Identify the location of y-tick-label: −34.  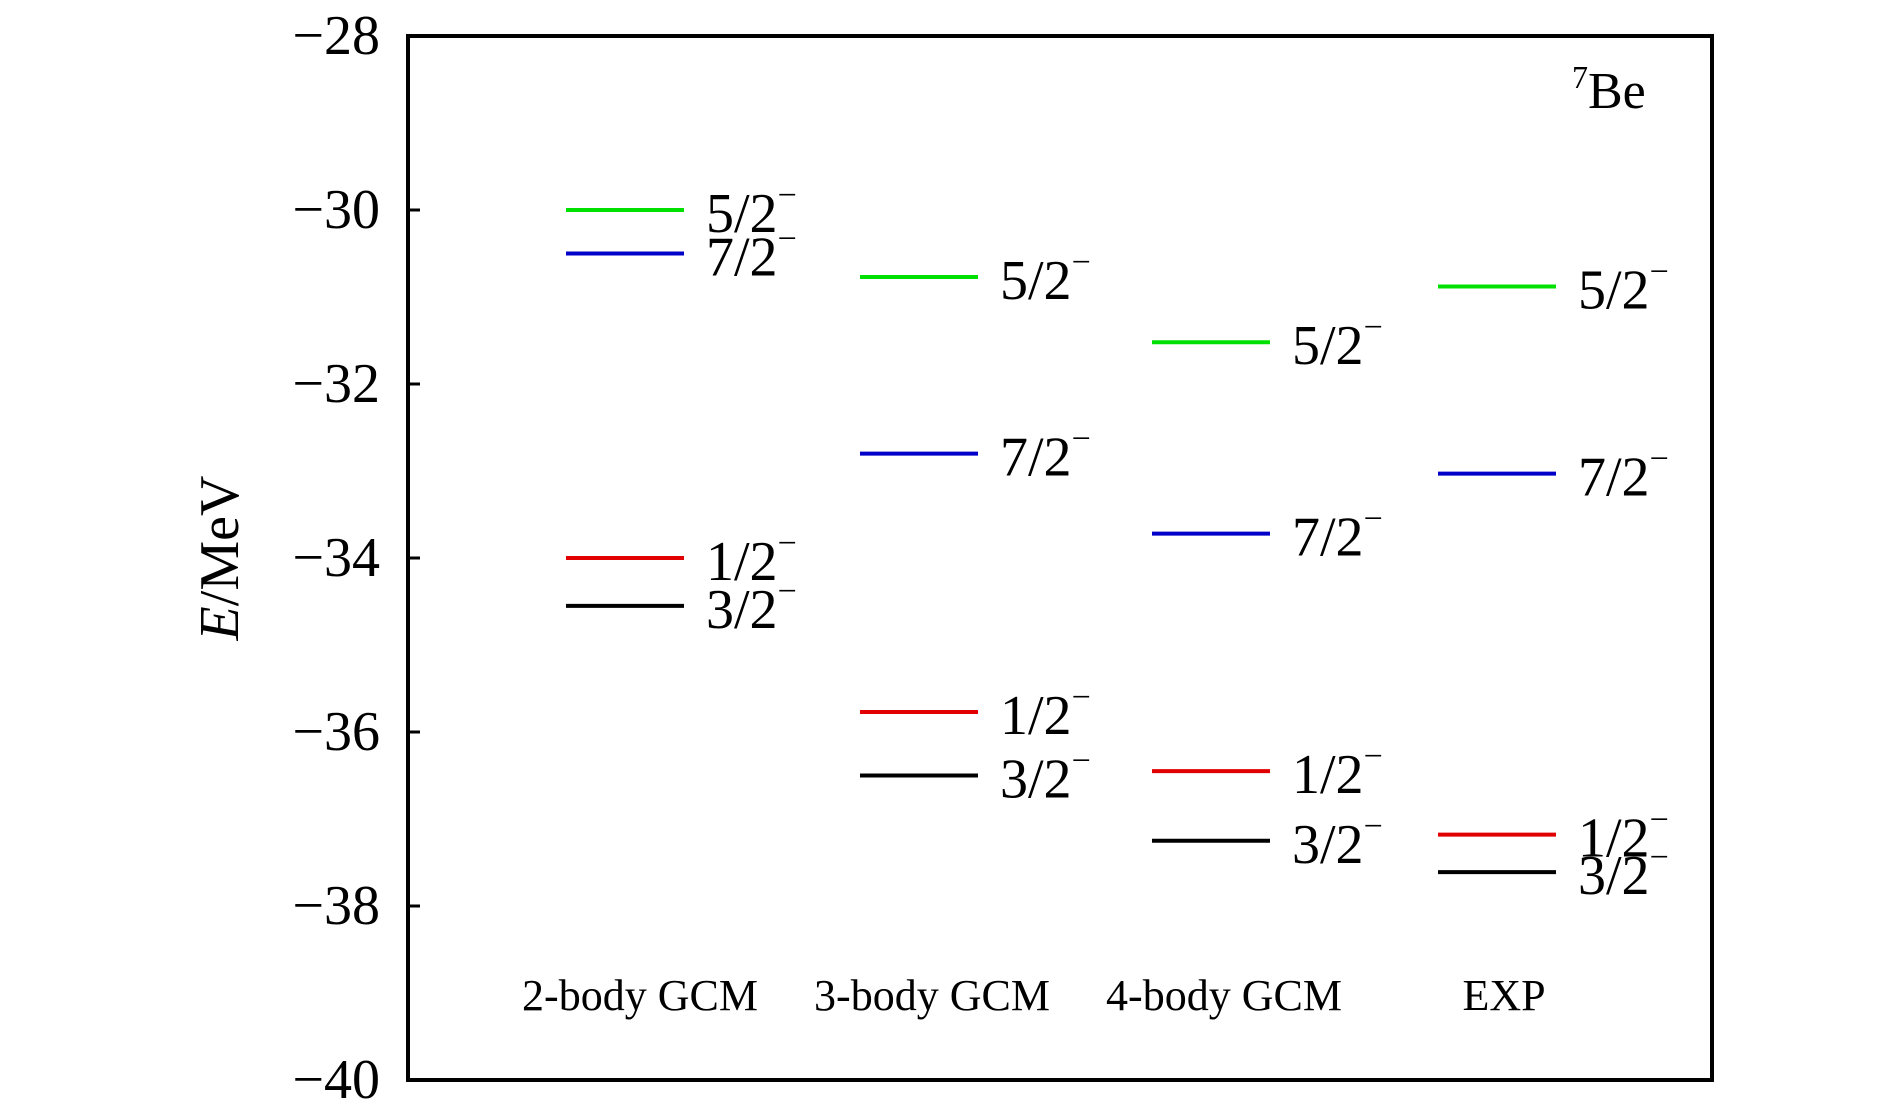
(336, 558).